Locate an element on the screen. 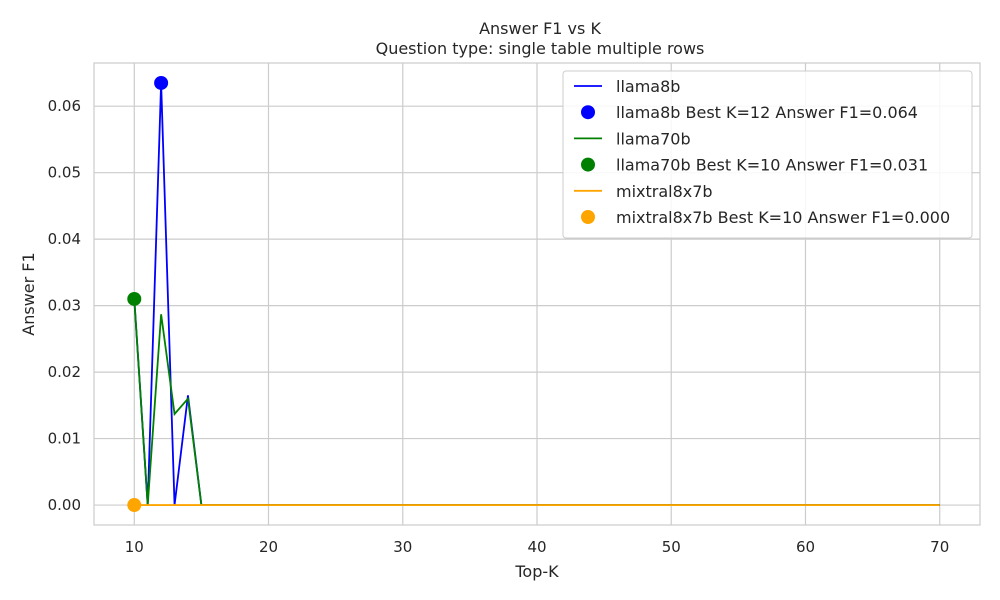 The height and width of the screenshot is (600, 1000). legend-box is located at coordinates (767, 154).